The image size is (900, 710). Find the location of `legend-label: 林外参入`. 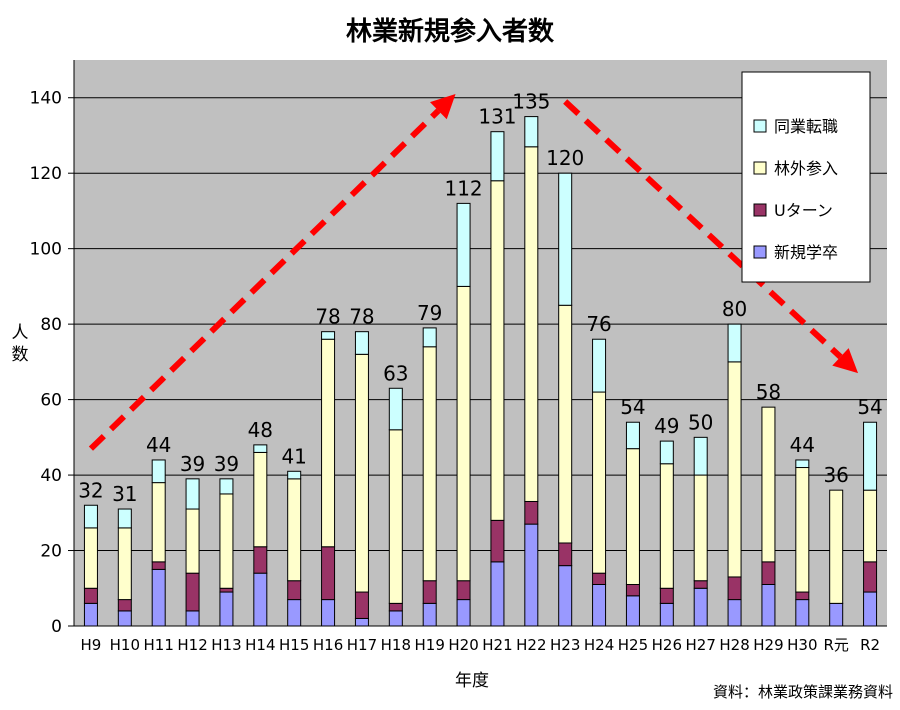

legend-label: 林外参入 is located at coordinates (806, 168).